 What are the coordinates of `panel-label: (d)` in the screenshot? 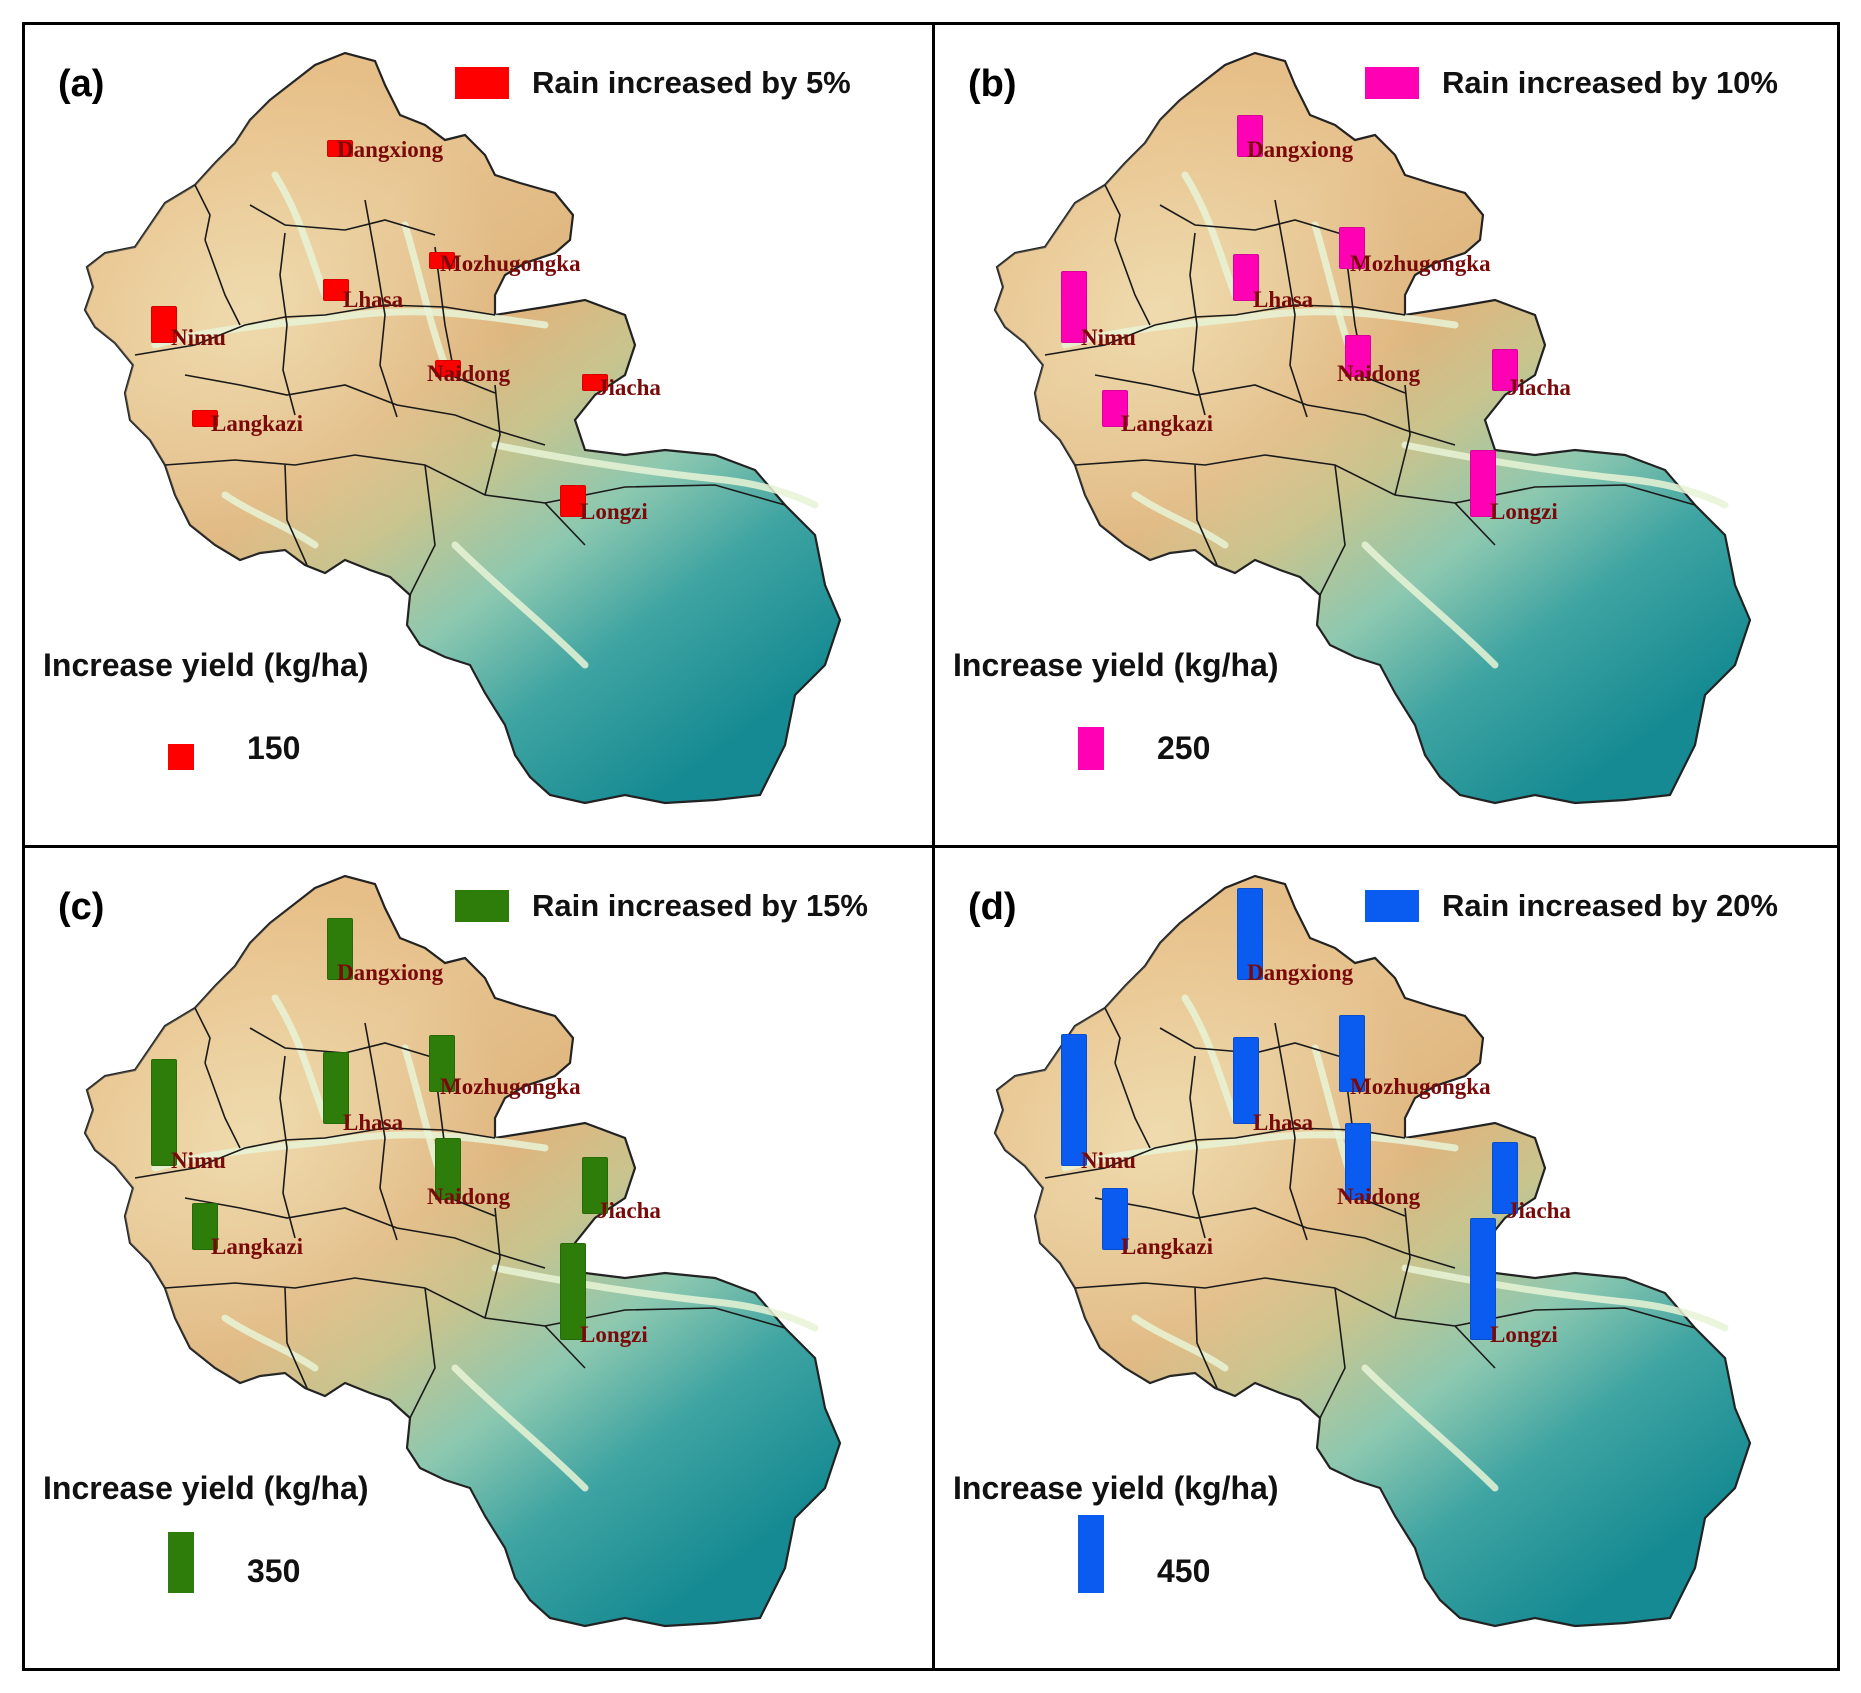 It's located at (992, 907).